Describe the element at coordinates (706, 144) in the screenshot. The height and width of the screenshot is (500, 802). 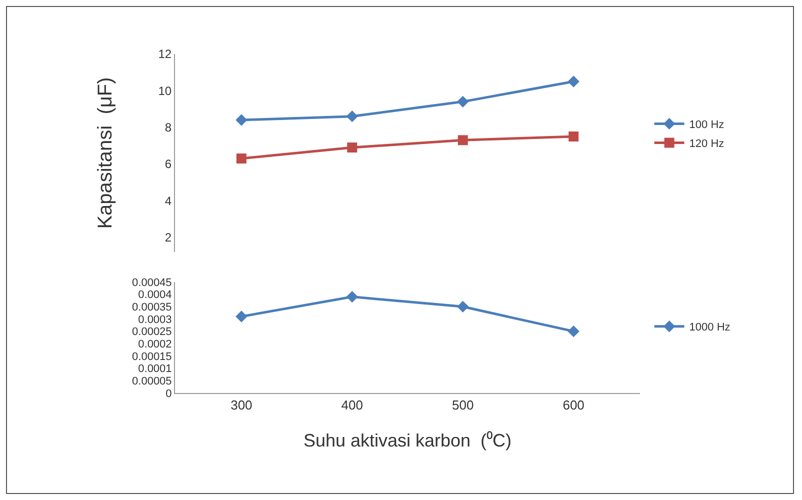
I see `legend-label: 120 Hz` at that location.